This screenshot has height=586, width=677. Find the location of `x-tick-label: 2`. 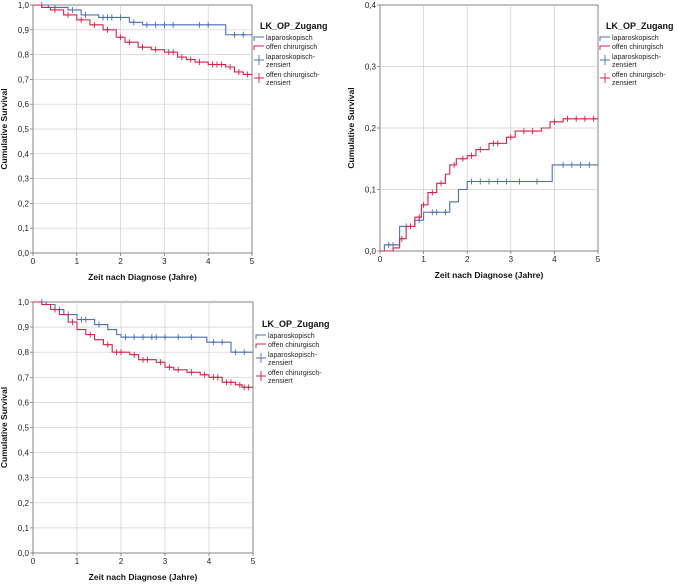

x-tick-label: 2 is located at coordinates (121, 561).